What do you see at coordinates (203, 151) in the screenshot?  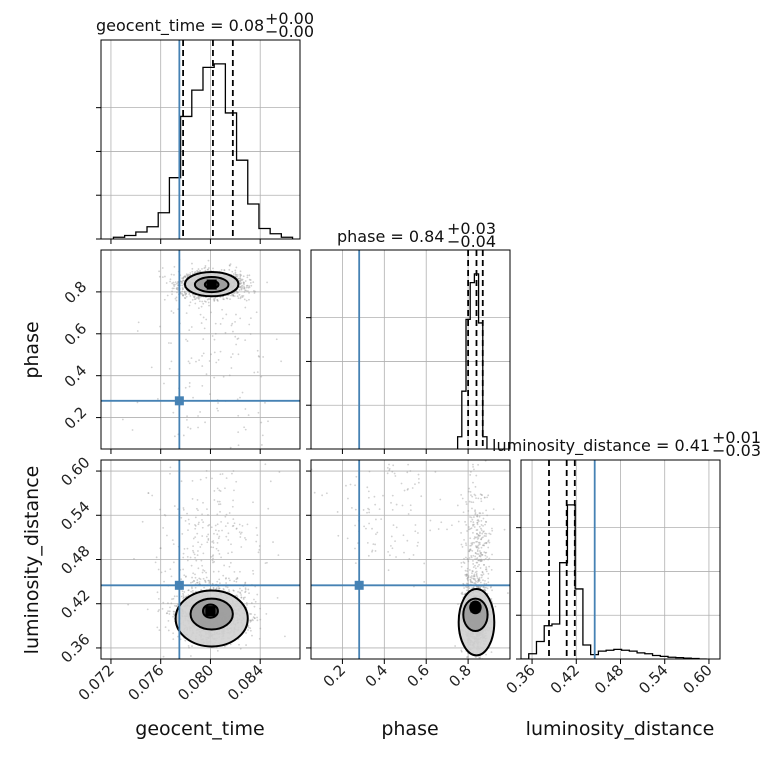 I see `histogram-geocent_time` at bounding box center [203, 151].